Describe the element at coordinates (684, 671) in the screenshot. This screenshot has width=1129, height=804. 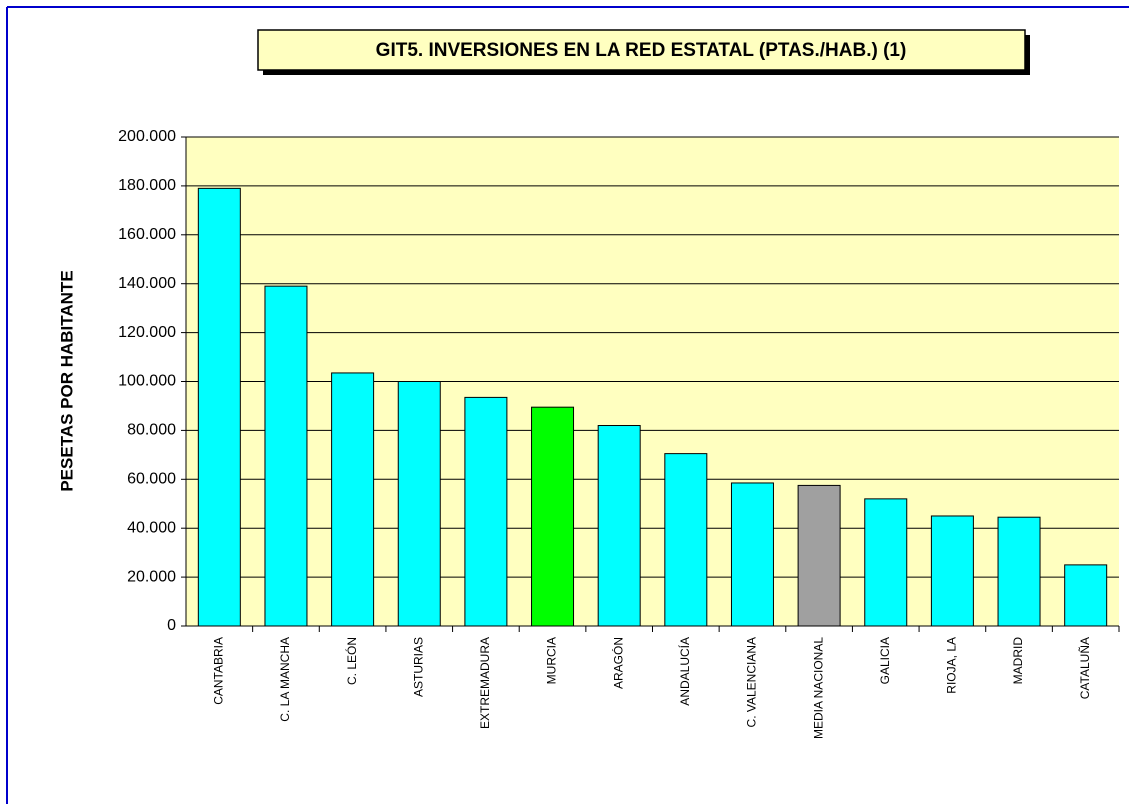
I see `x-tick-label: ANDALUCÍA` at that location.